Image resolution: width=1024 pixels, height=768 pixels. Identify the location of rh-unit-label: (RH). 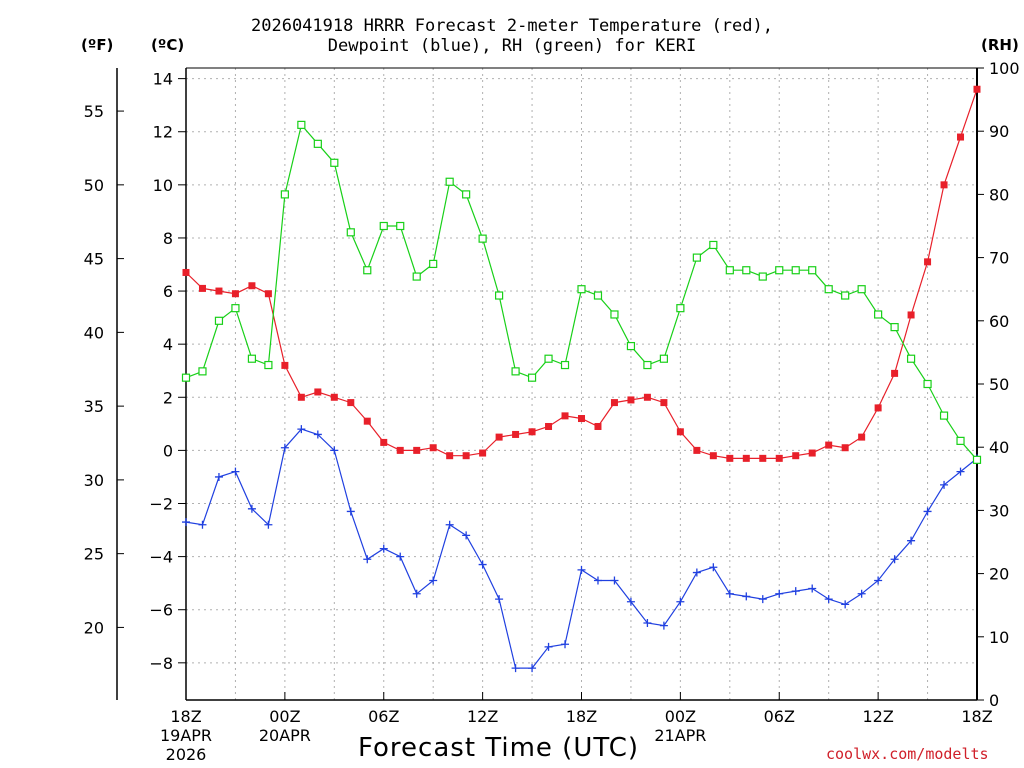
(1000, 45).